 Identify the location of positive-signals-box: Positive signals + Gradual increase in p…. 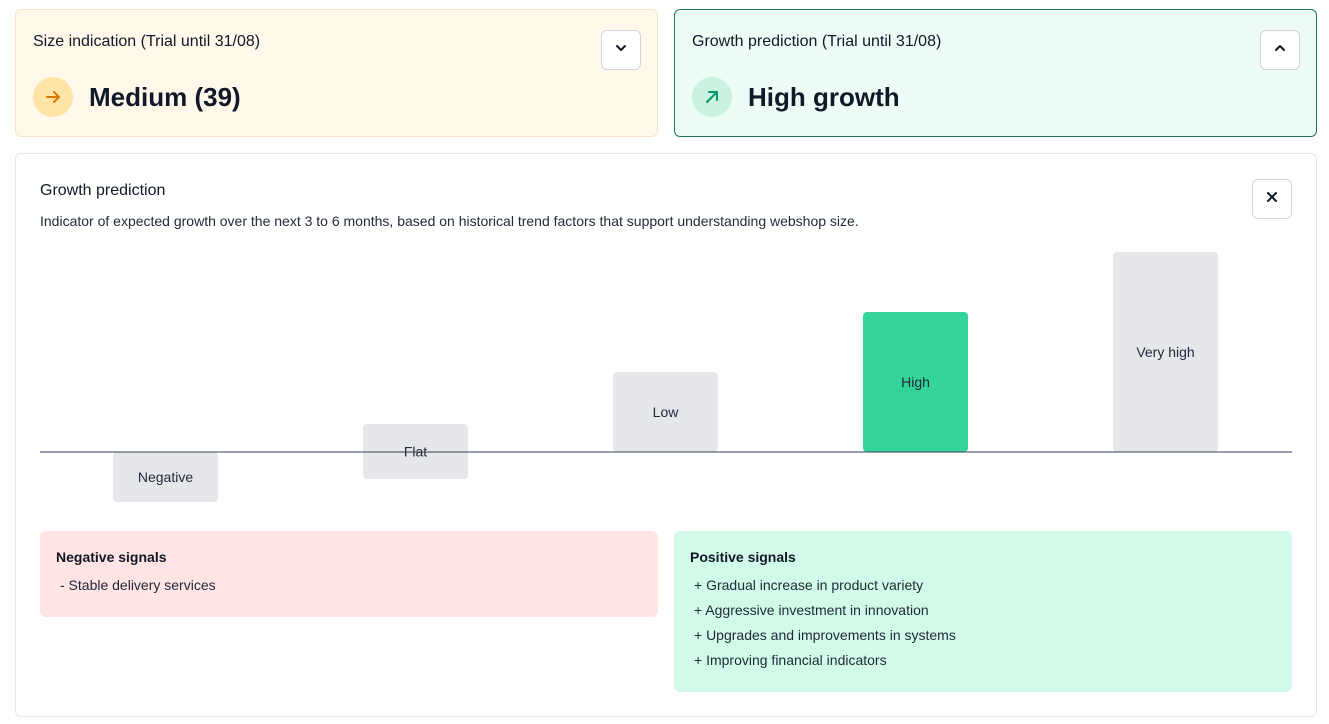
(983, 611).